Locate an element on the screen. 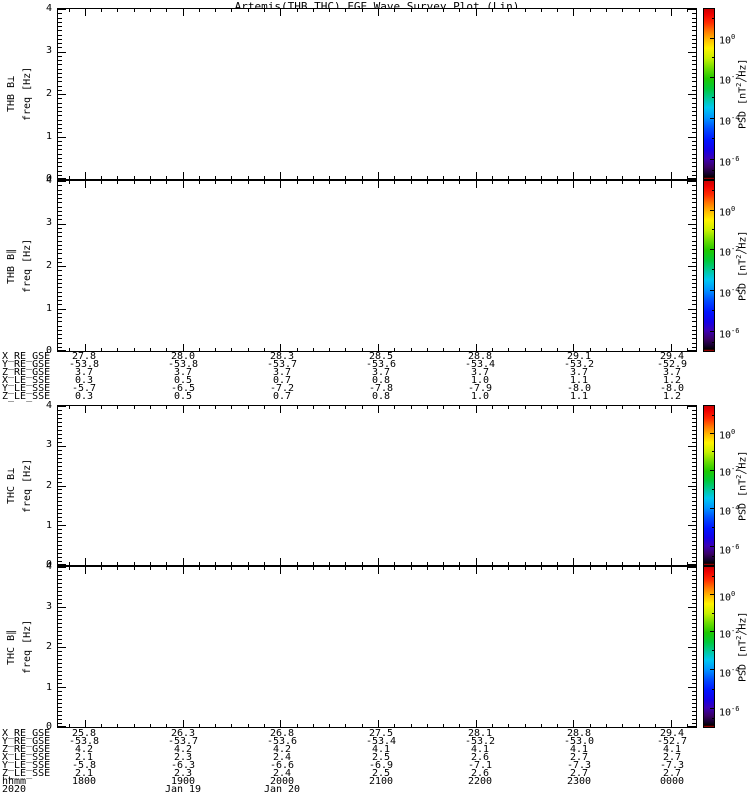 The height and width of the screenshot is (800, 750). ephemeris-value: -52.7 is located at coordinates (672, 741).